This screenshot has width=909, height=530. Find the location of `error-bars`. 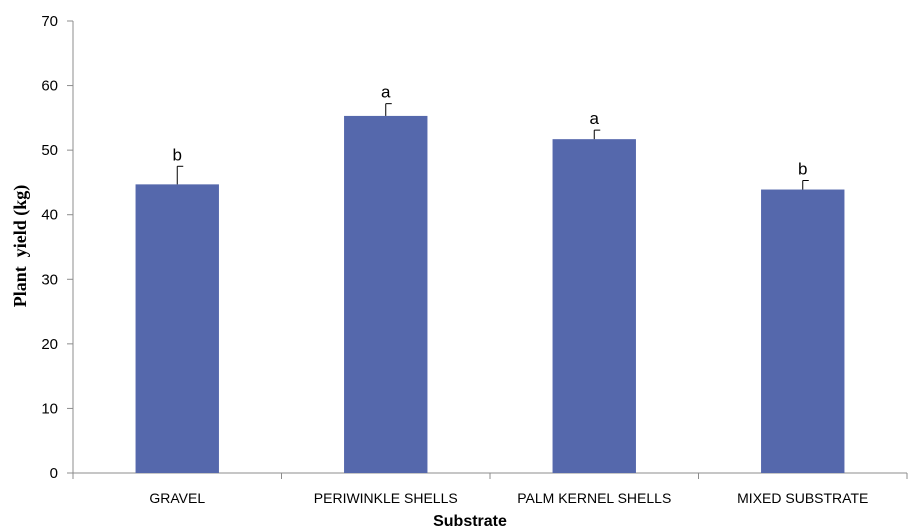

error-bars is located at coordinates (492, 146).